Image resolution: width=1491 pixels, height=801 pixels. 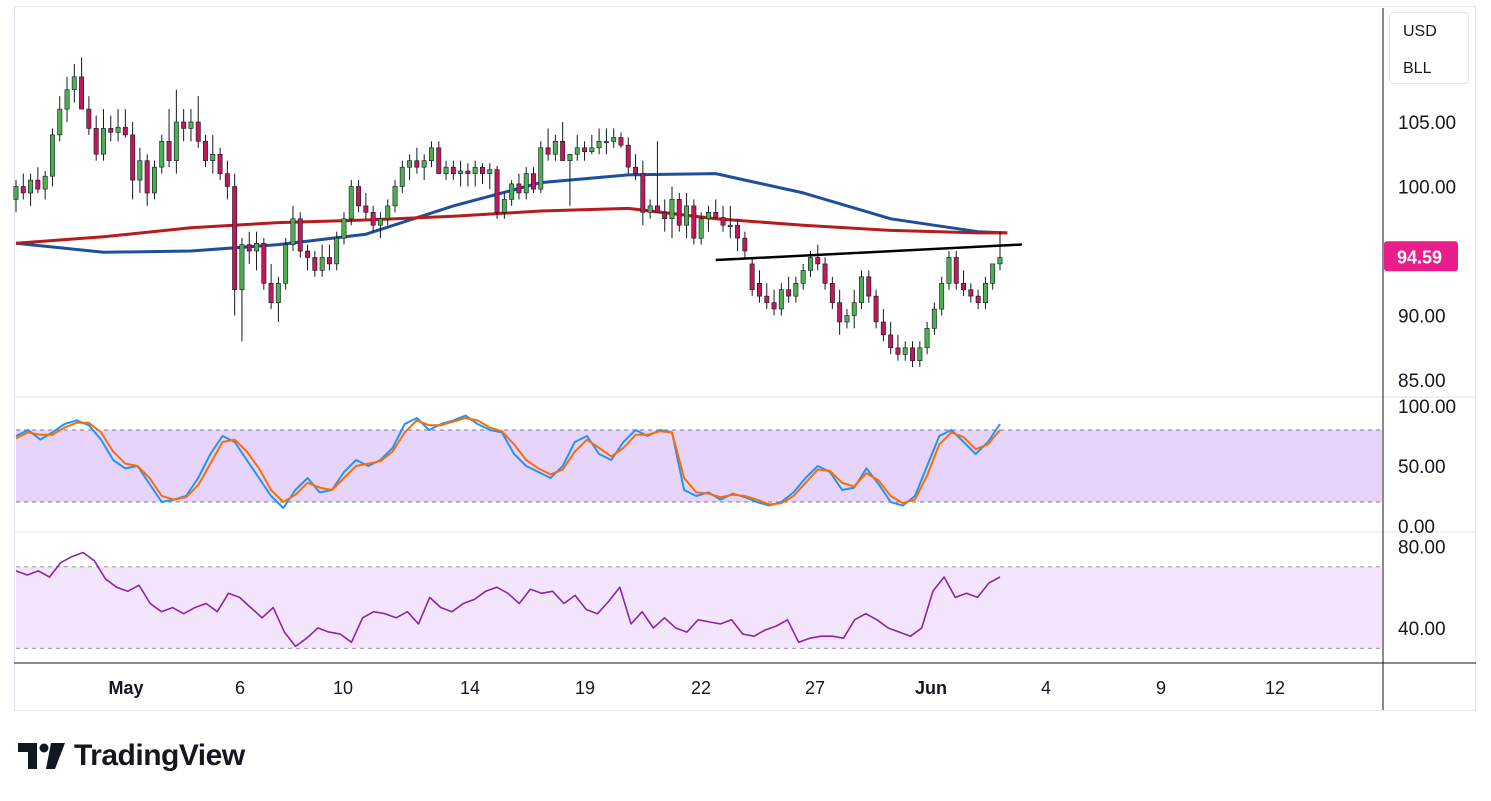 I want to click on stochastic-tick-label: 0.00, so click(x=1416, y=527).